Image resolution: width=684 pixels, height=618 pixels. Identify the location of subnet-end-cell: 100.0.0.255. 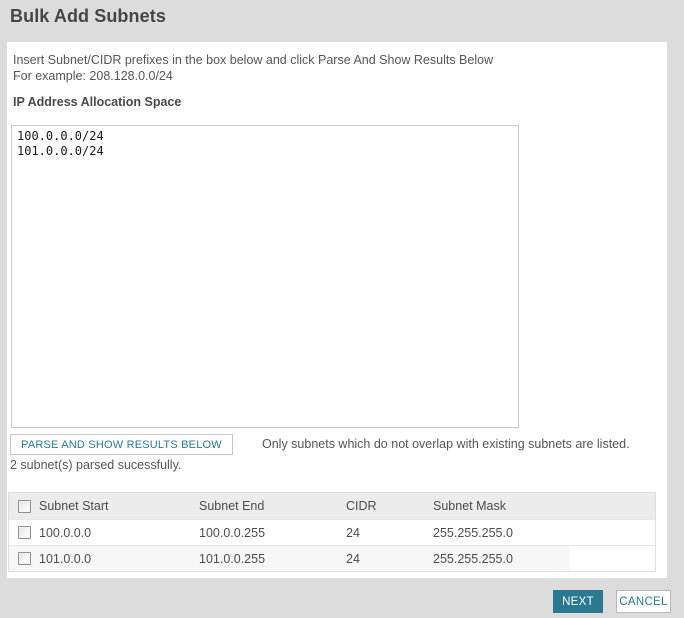
(232, 532).